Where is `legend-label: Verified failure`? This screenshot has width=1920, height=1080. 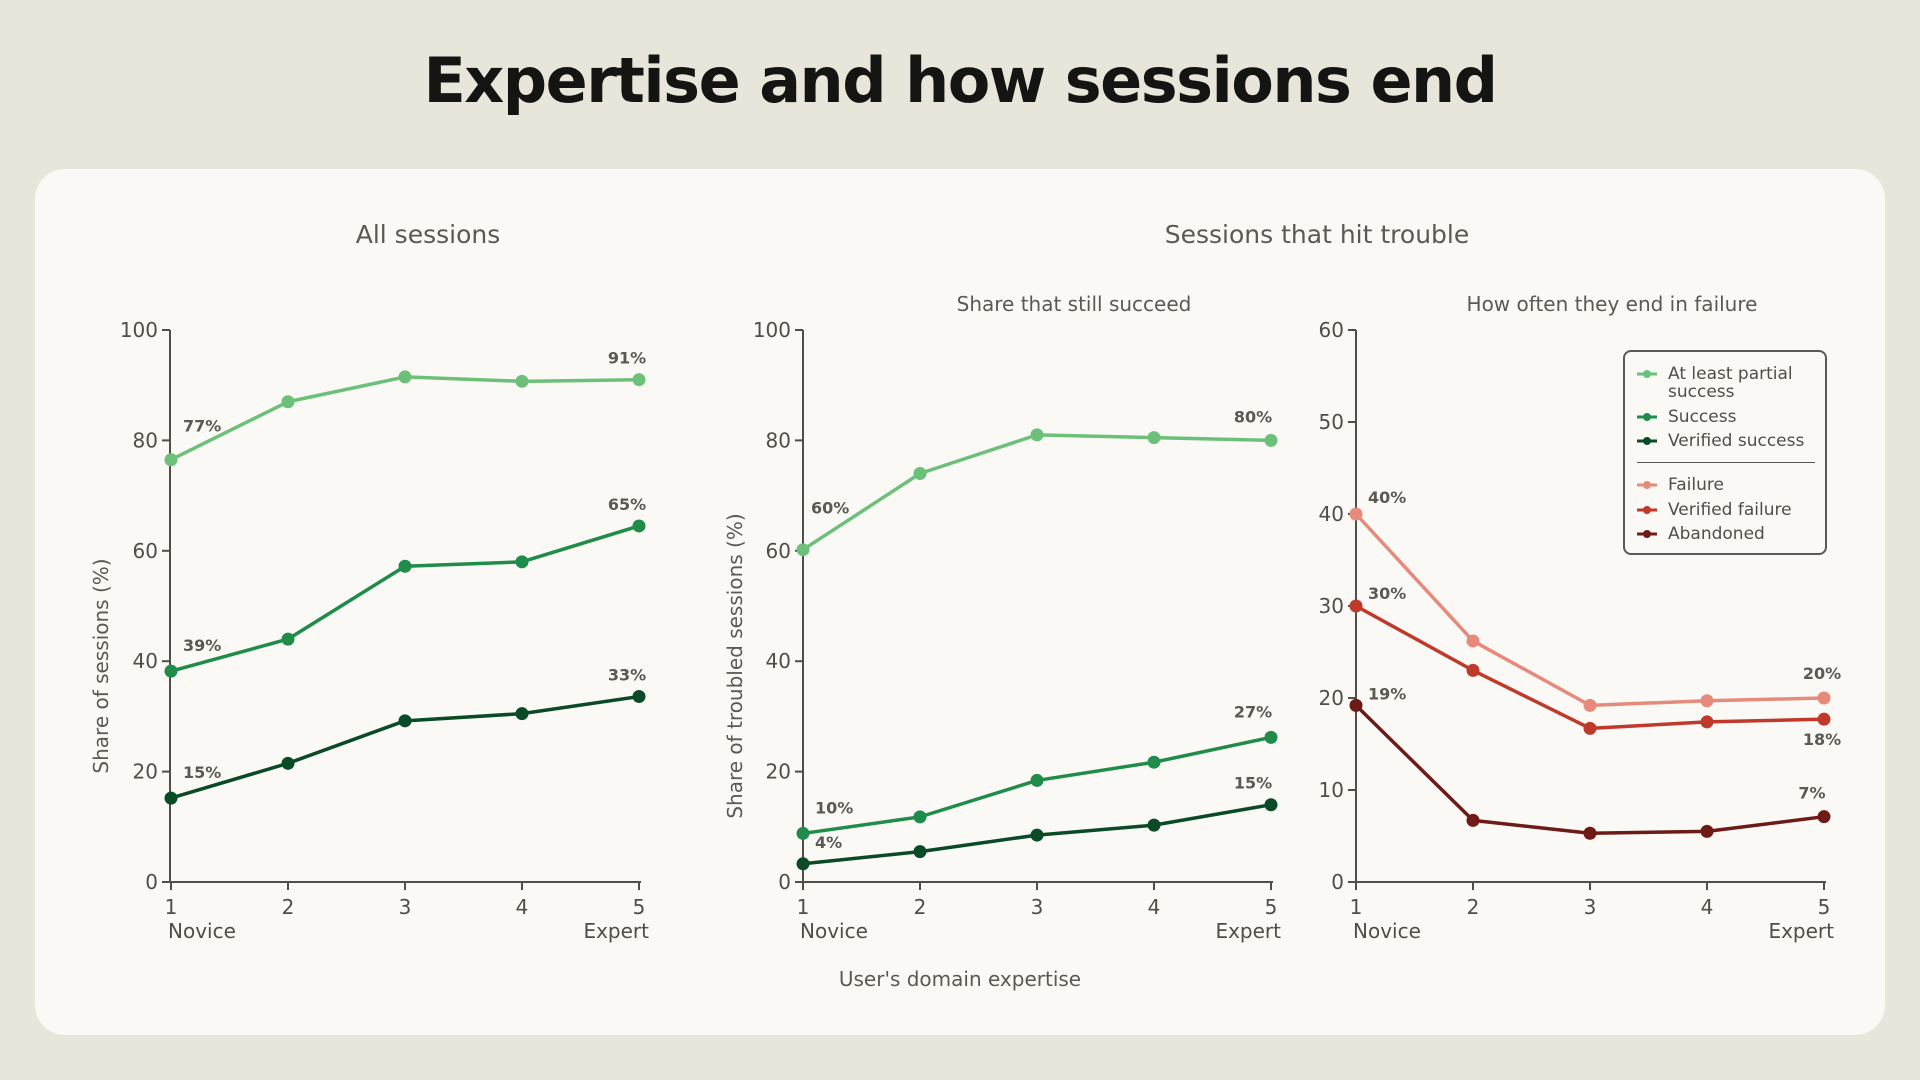
legend-label: Verified failure is located at coordinates (1730, 510).